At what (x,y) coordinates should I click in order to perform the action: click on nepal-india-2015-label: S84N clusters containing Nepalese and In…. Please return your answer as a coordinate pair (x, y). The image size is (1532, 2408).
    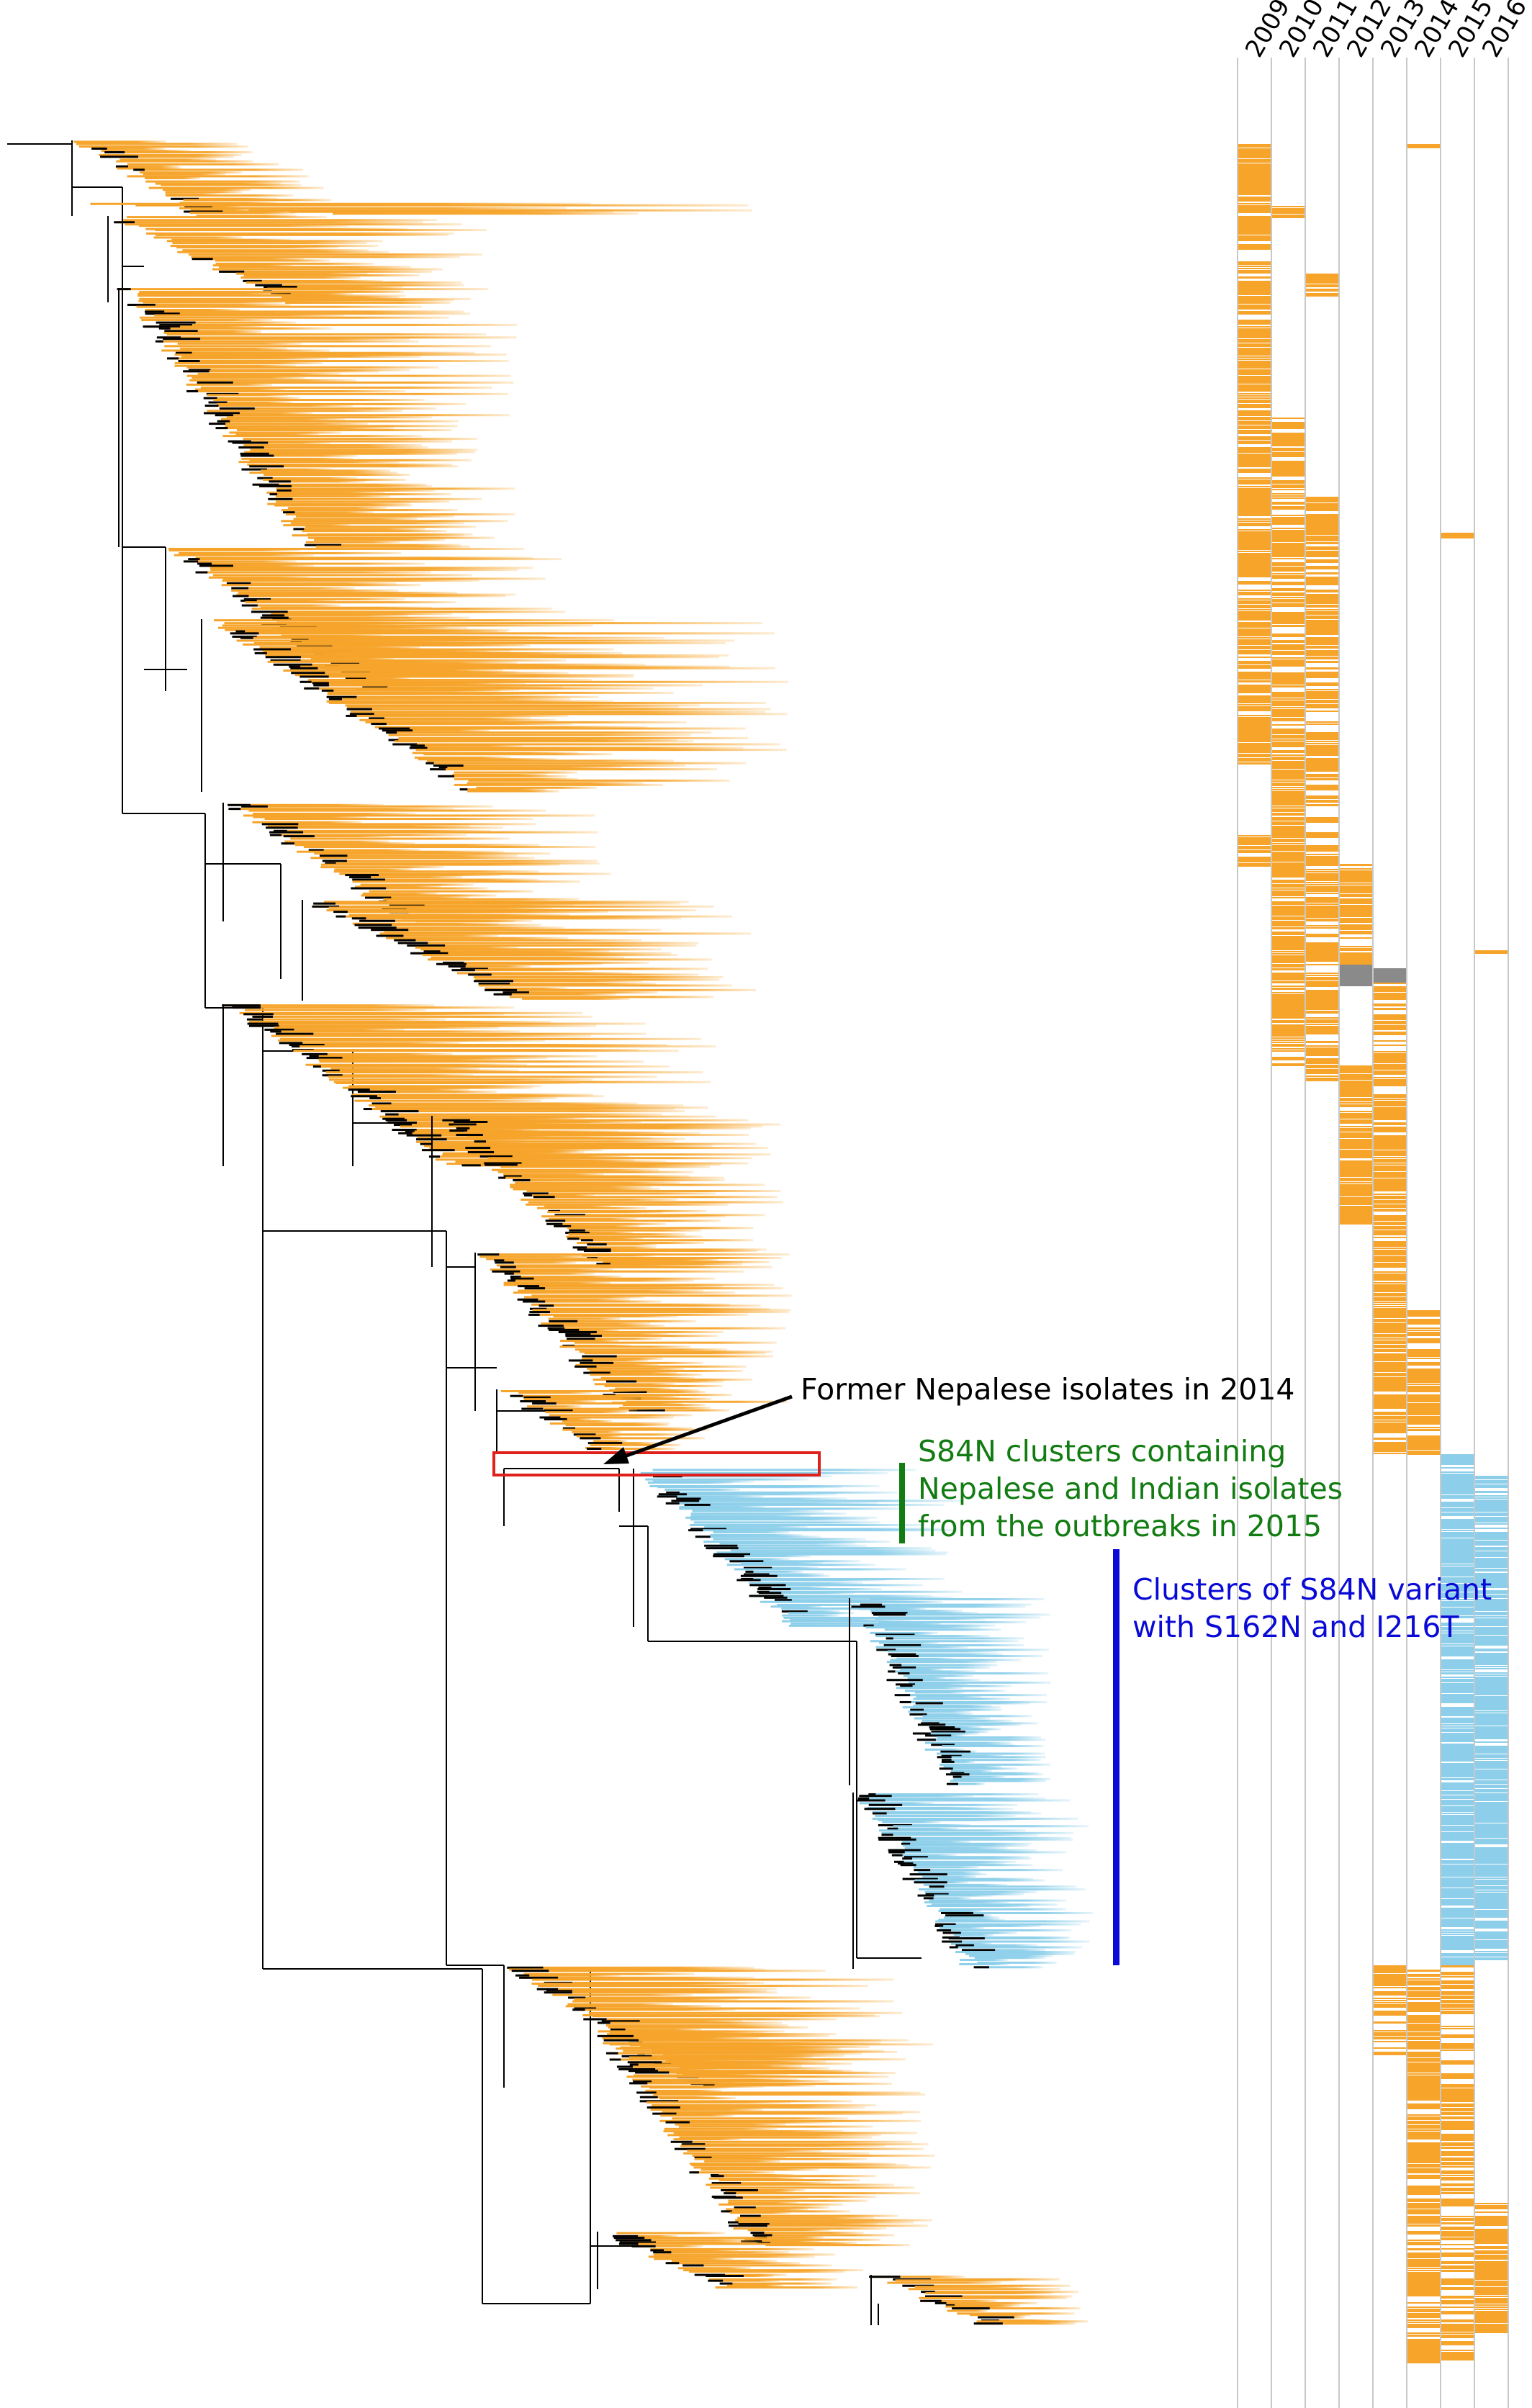
    Looking at the image, I should click on (1135, 1488).